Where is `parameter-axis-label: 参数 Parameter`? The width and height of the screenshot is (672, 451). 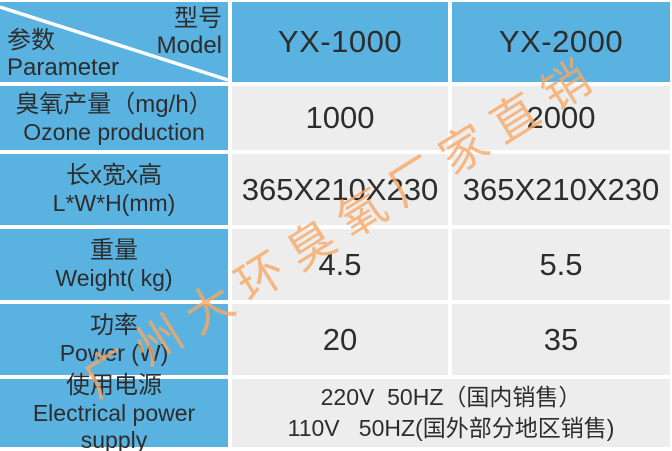
parameter-axis-label: 参数 Parameter is located at coordinates (63, 54).